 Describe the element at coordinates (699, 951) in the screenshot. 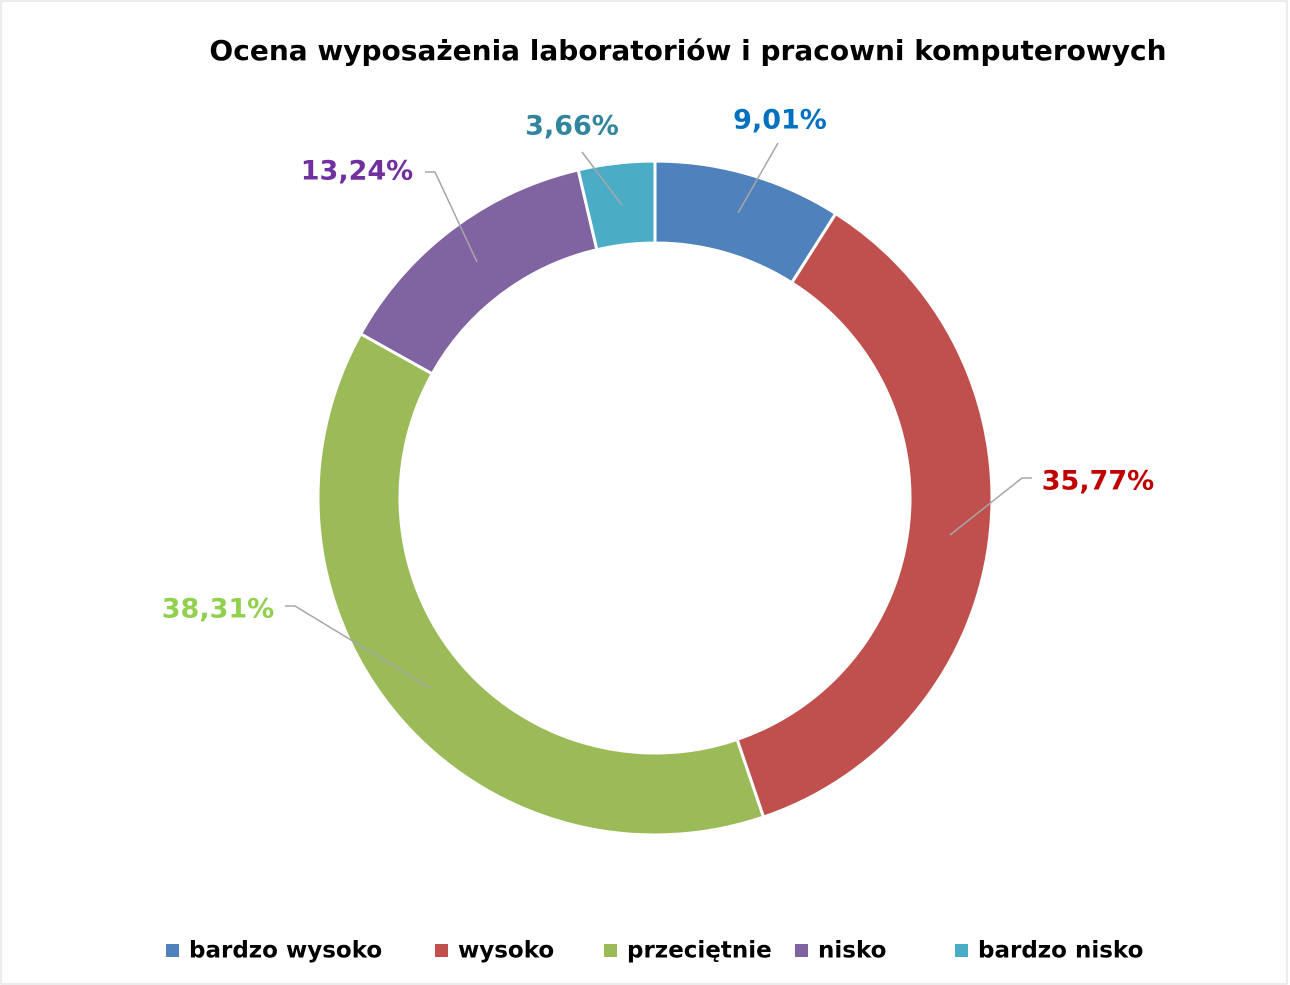

I see `legend-label: przeciętnie` at that location.